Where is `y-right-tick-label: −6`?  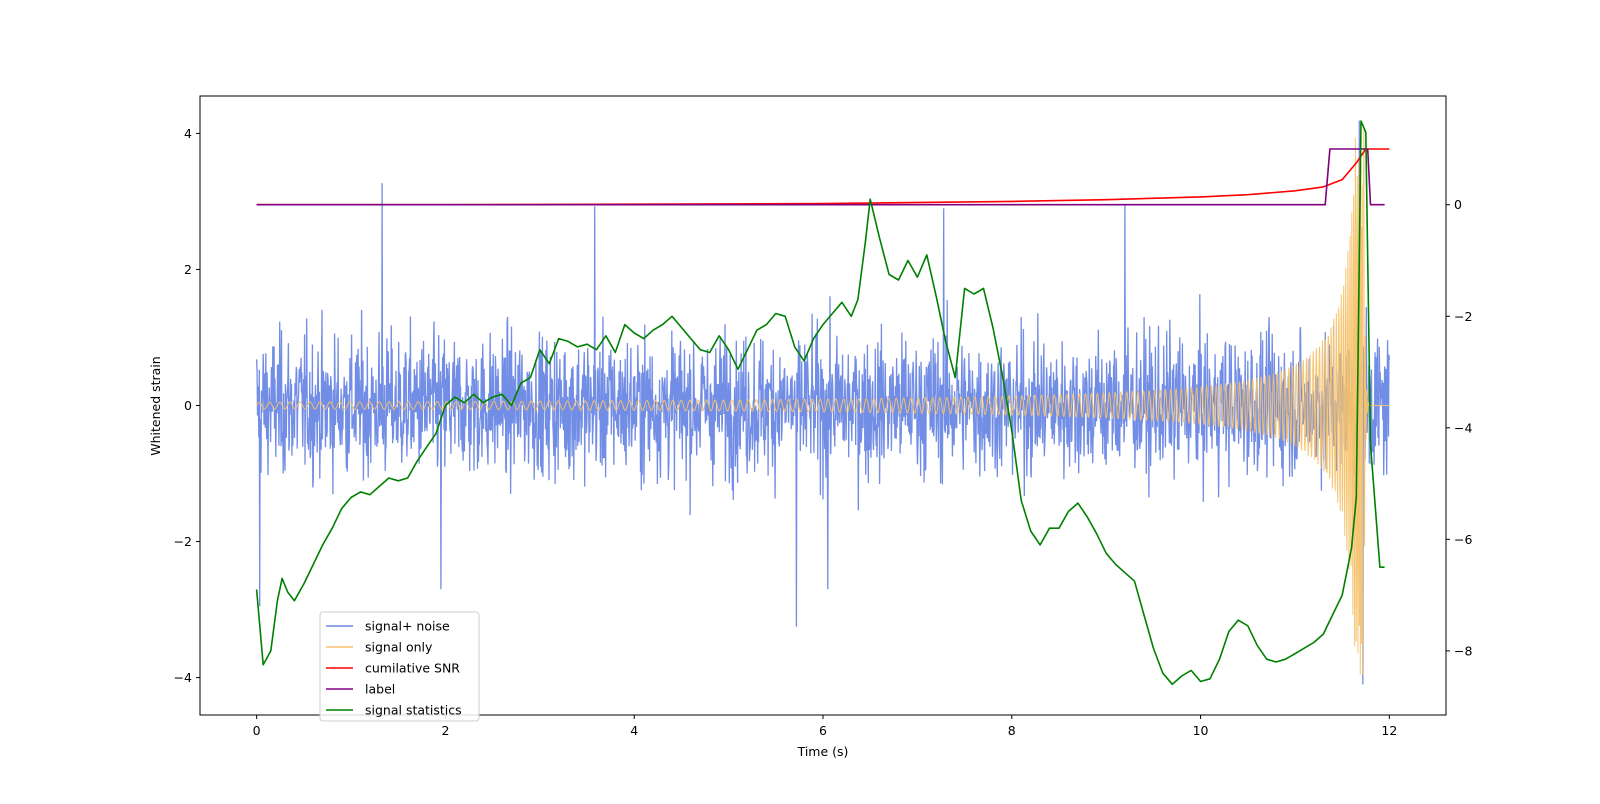 y-right-tick-label: −6 is located at coordinates (1463, 539).